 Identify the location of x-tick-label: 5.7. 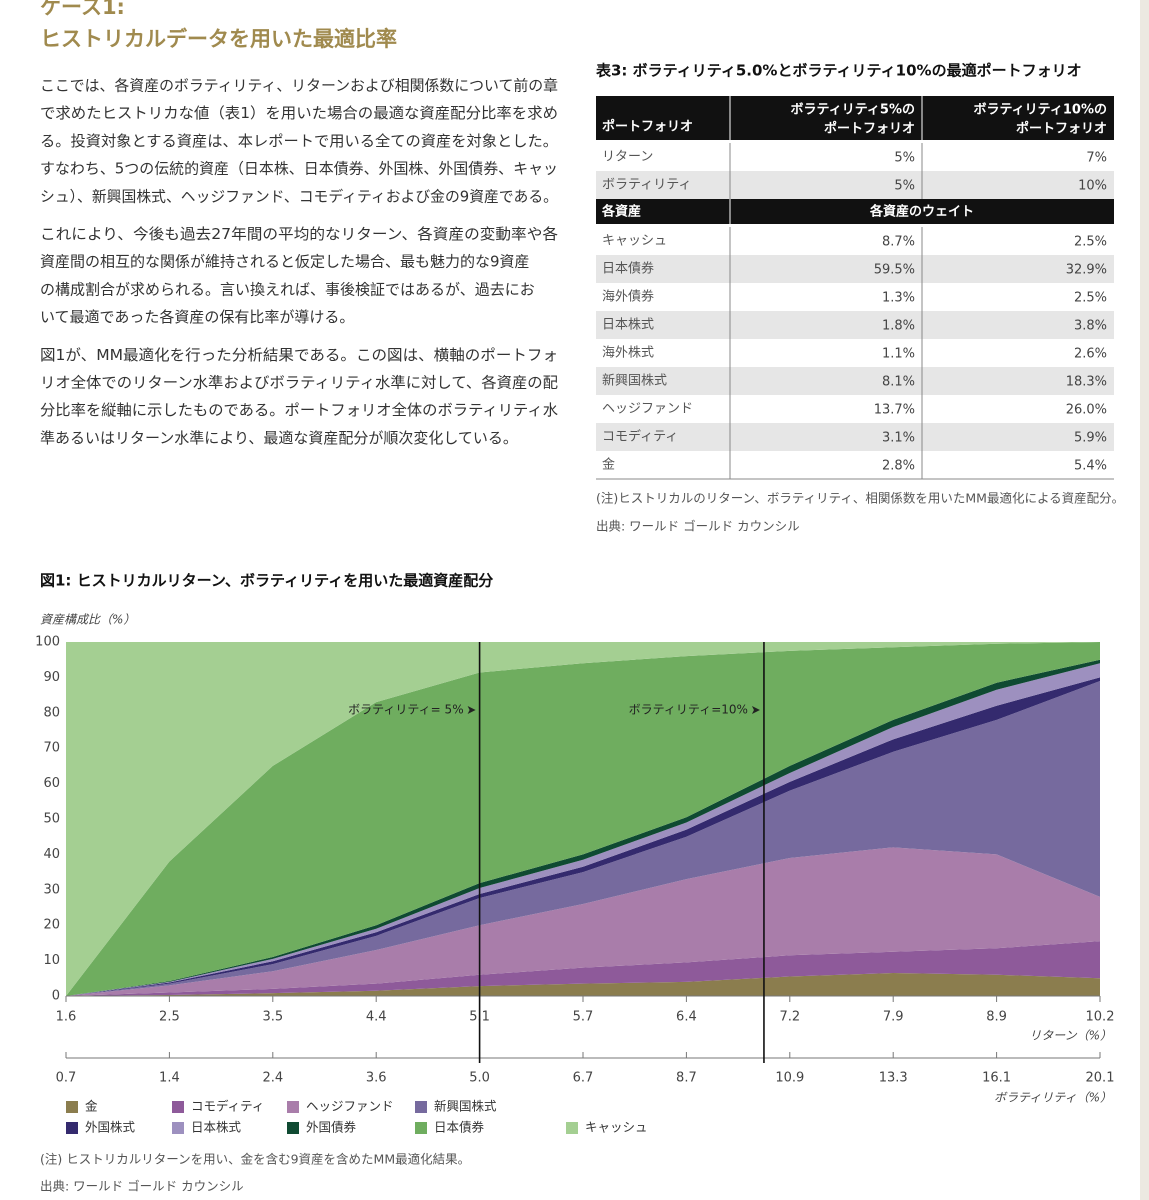
(583, 1017).